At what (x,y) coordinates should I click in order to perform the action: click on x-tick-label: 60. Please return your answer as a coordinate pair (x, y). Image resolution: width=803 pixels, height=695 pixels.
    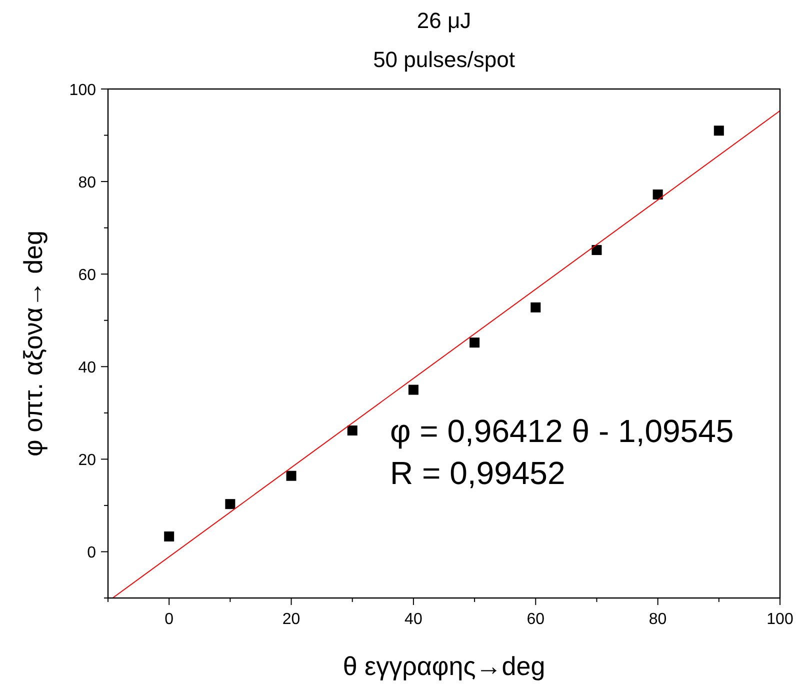
    Looking at the image, I should click on (535, 619).